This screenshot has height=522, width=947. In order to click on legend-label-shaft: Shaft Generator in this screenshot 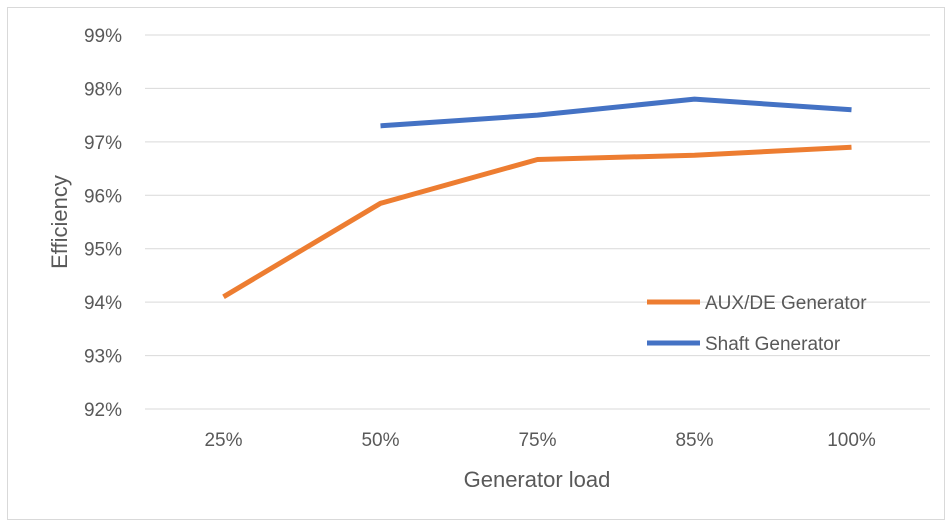, I will do `click(773, 344)`.